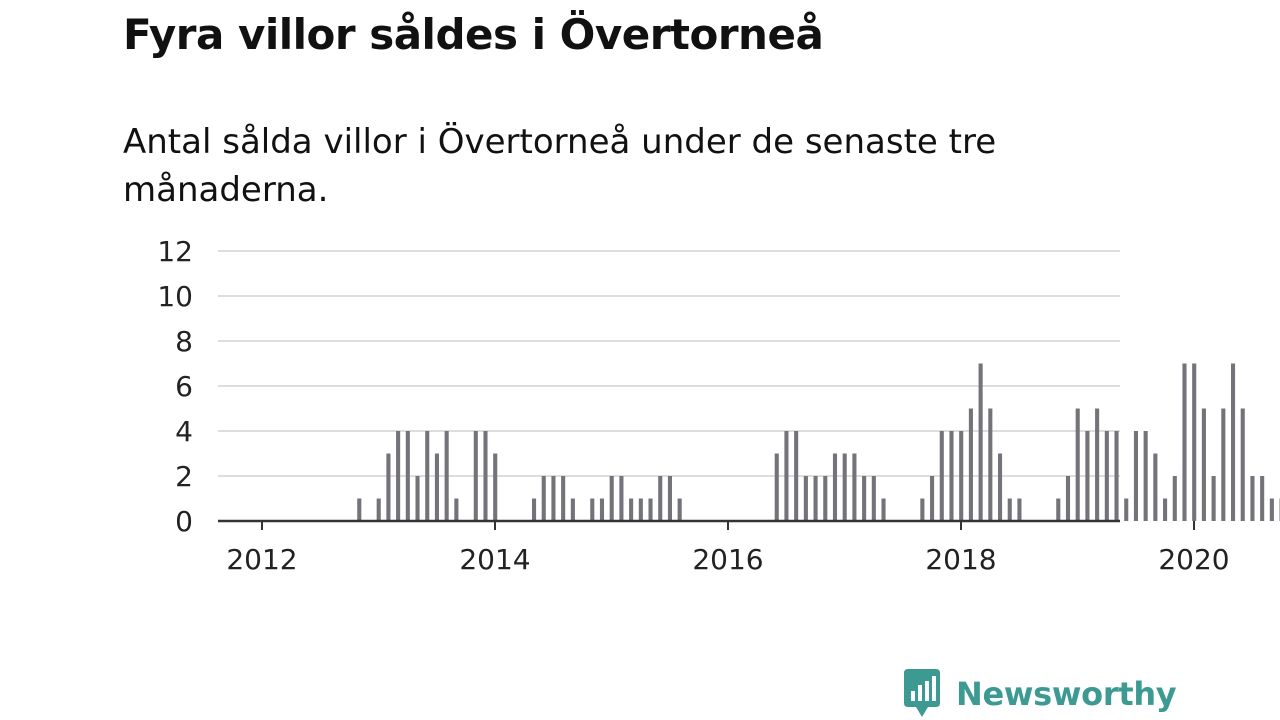  What do you see at coordinates (706, 524) in the screenshot?
I see `axes` at bounding box center [706, 524].